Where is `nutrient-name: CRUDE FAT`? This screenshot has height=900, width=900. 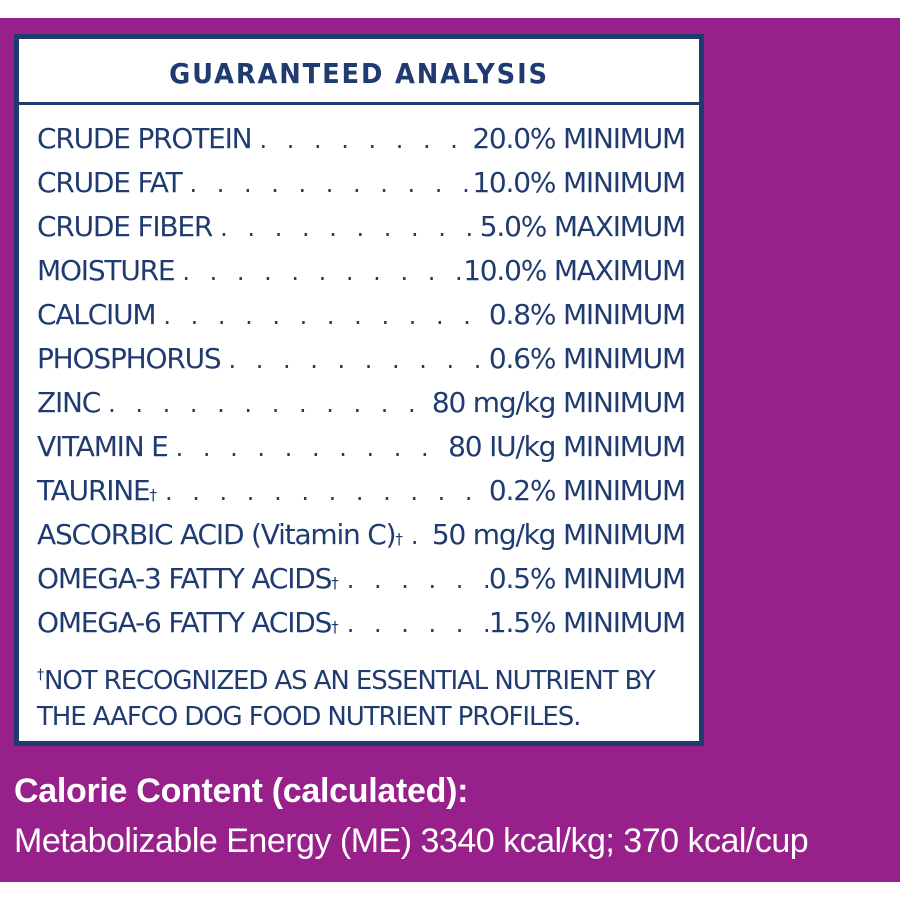 nutrient-name: CRUDE FAT is located at coordinates (110, 182).